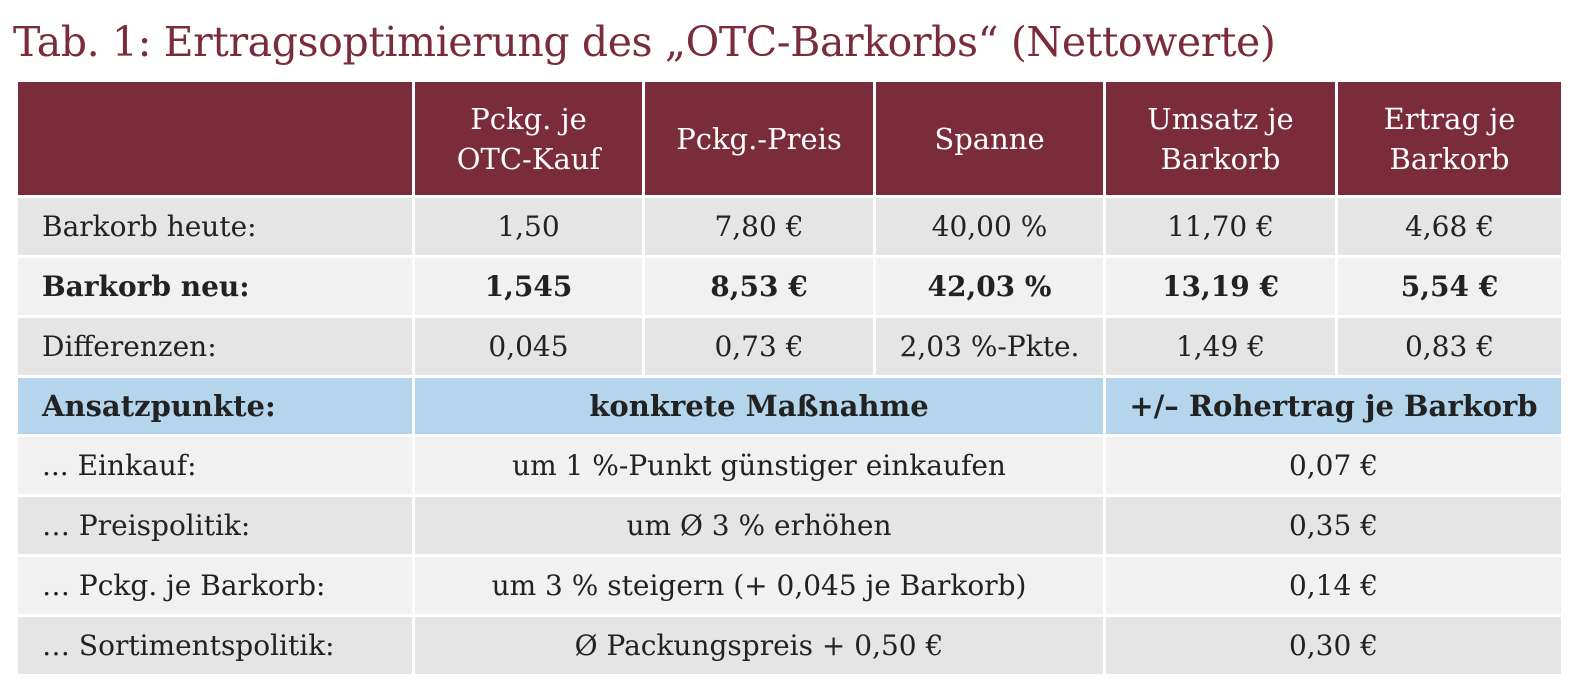 The height and width of the screenshot is (692, 1578). What do you see at coordinates (528, 286) in the screenshot?
I see `cell-pckg: 1,545` at bounding box center [528, 286].